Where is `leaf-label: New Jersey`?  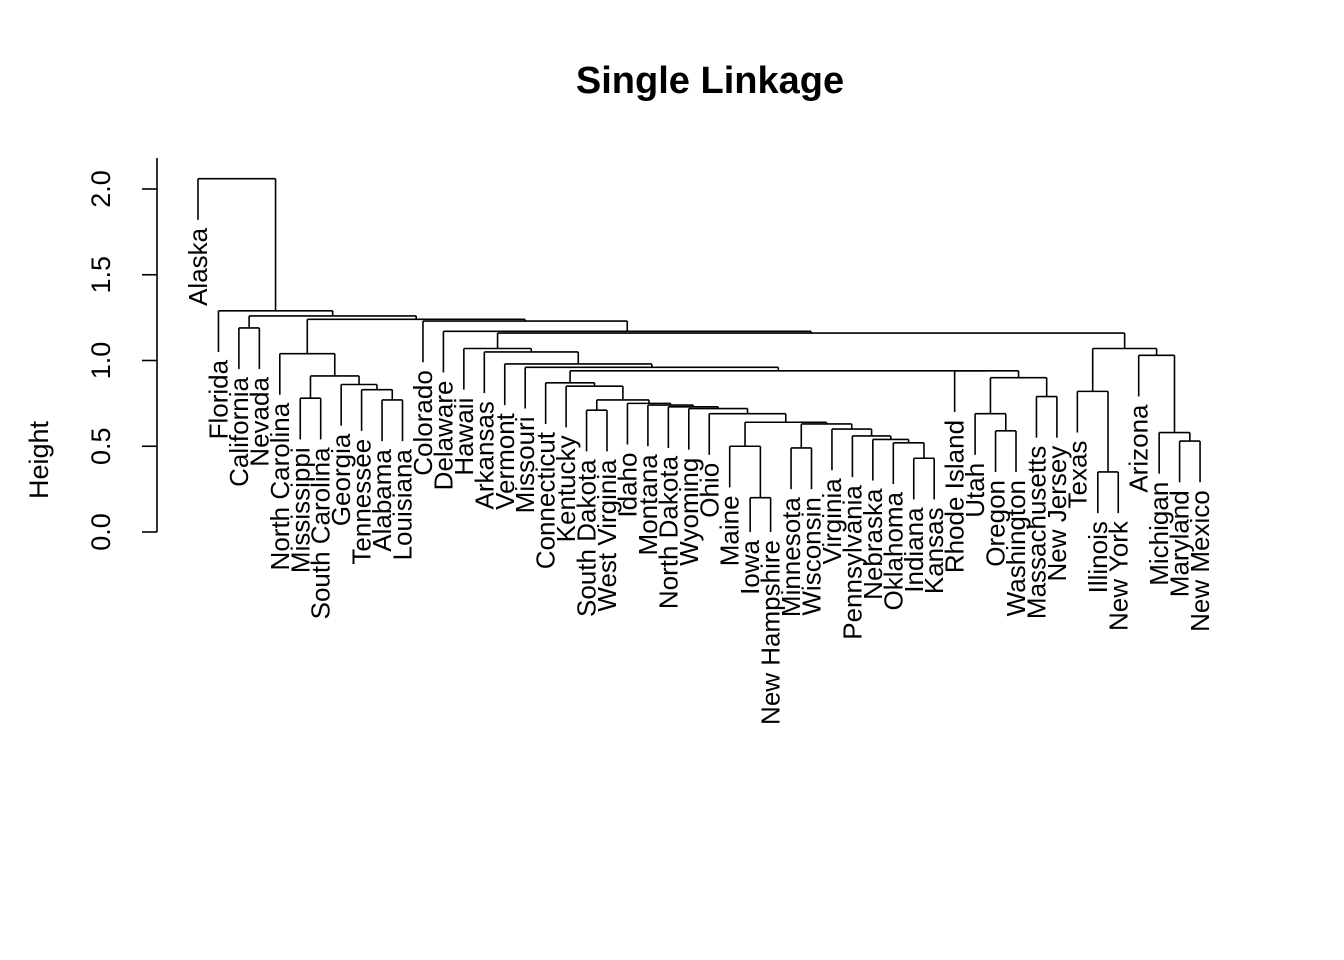 leaf-label: New Jersey is located at coordinates (1057, 514).